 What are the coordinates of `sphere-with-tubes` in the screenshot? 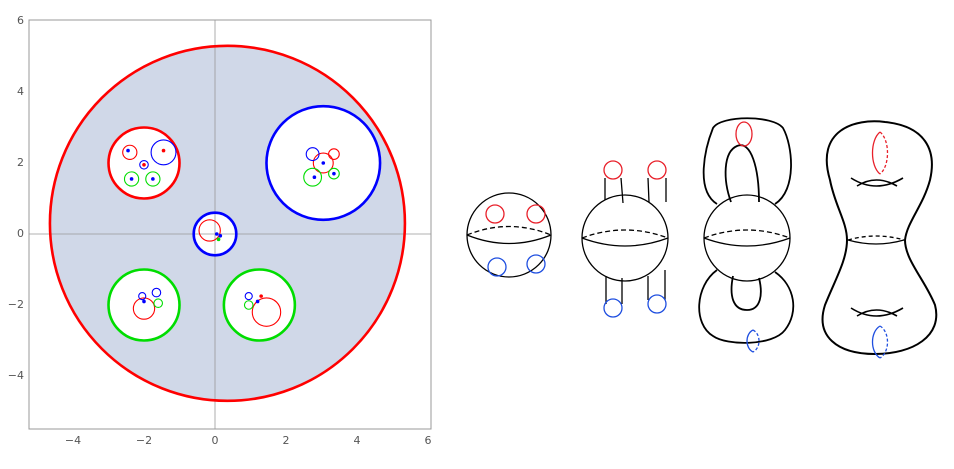 It's located at (625, 239).